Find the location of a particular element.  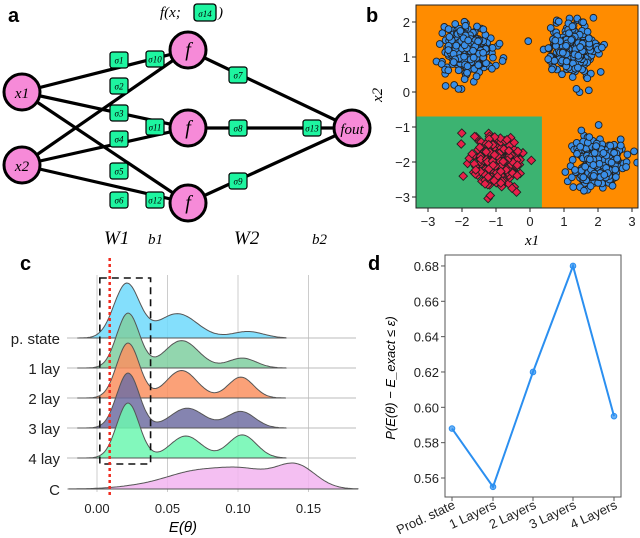

y-tick-label: 0.56 is located at coordinates (426, 478).